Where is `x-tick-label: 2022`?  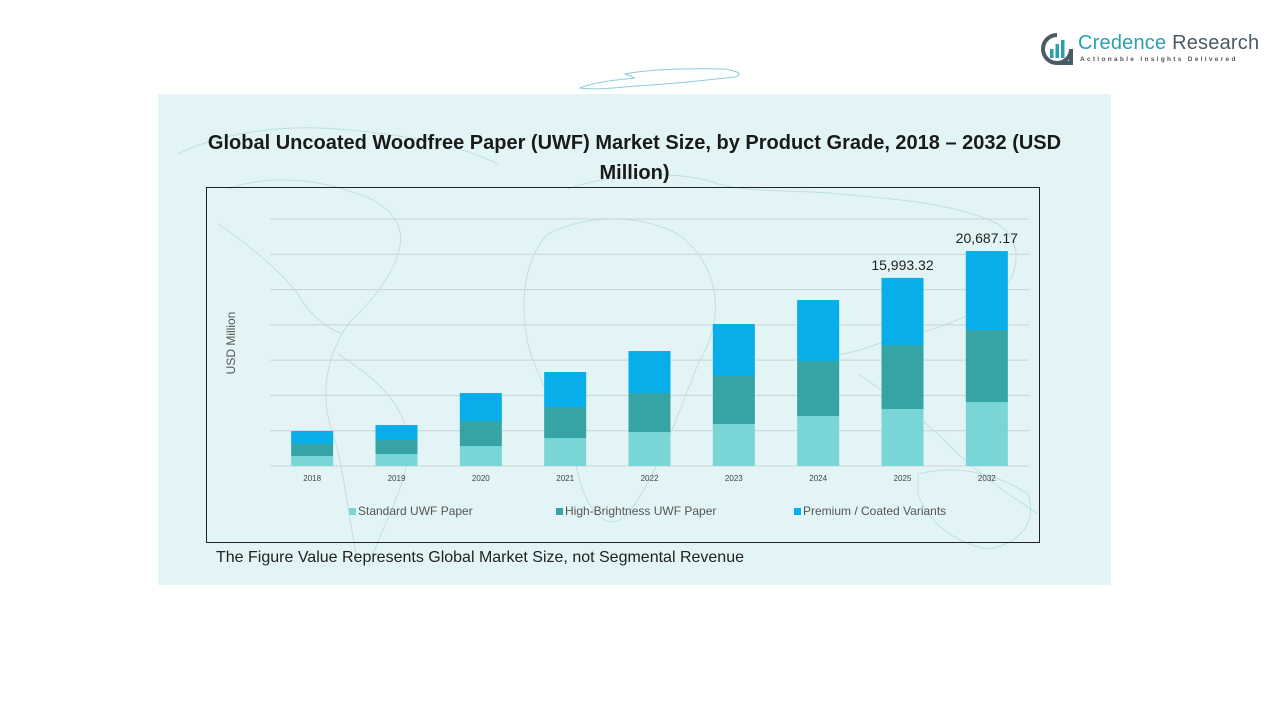 x-tick-label: 2022 is located at coordinates (650, 478).